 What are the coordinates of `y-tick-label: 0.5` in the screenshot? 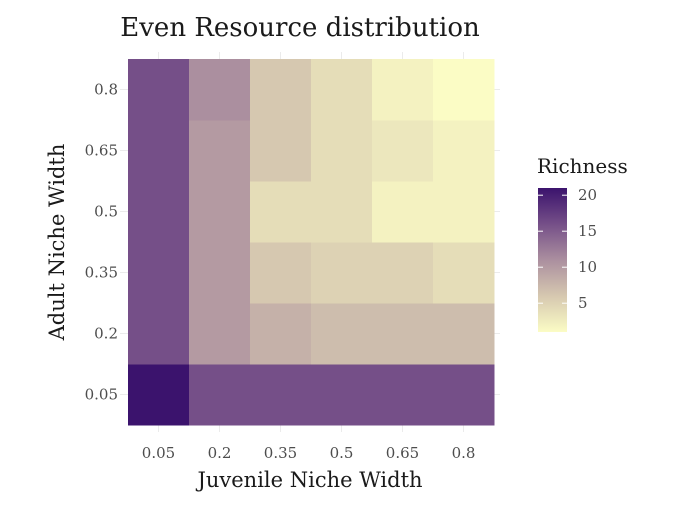 It's located at (106, 212).